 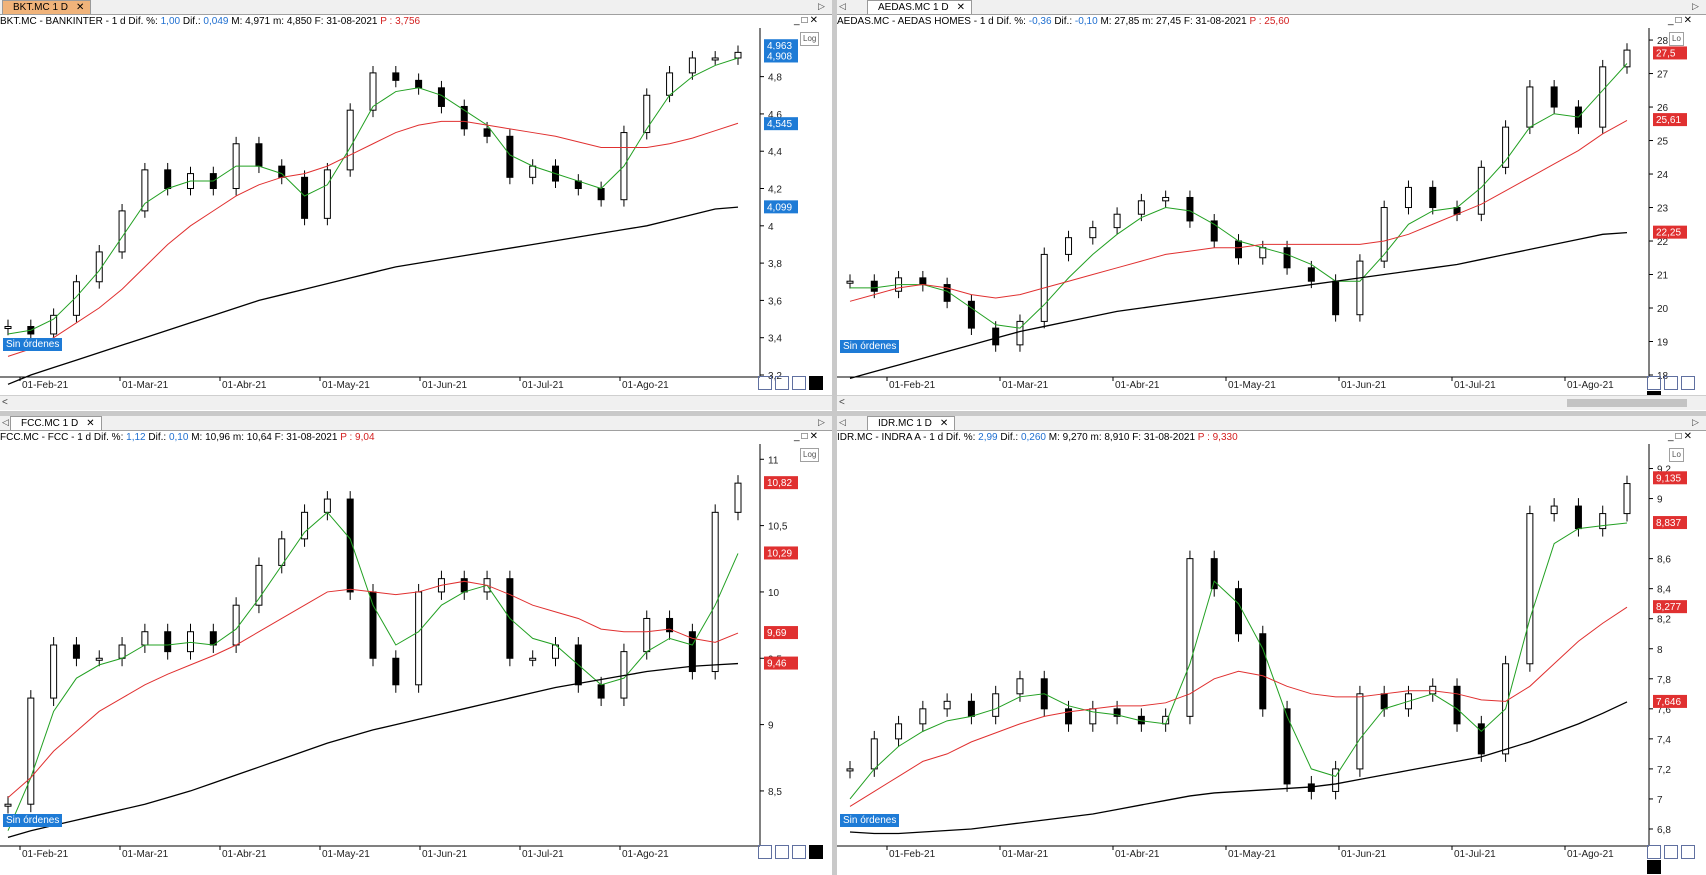 What do you see at coordinates (919, 7) in the screenshot?
I see `tab-aedas: AEDAS.MC 1 D ✕` at bounding box center [919, 7].